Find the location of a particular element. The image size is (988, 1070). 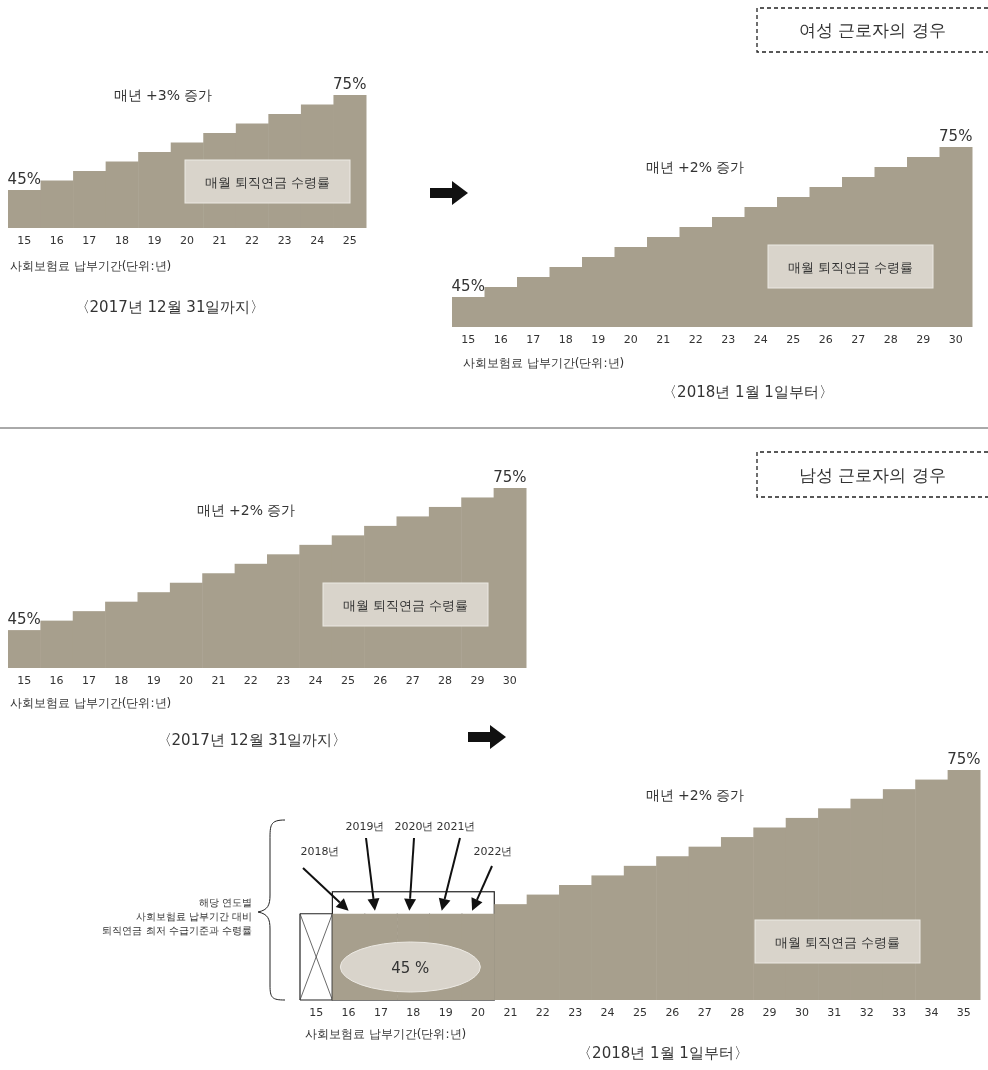

annotation: 2020년 is located at coordinates (414, 826).